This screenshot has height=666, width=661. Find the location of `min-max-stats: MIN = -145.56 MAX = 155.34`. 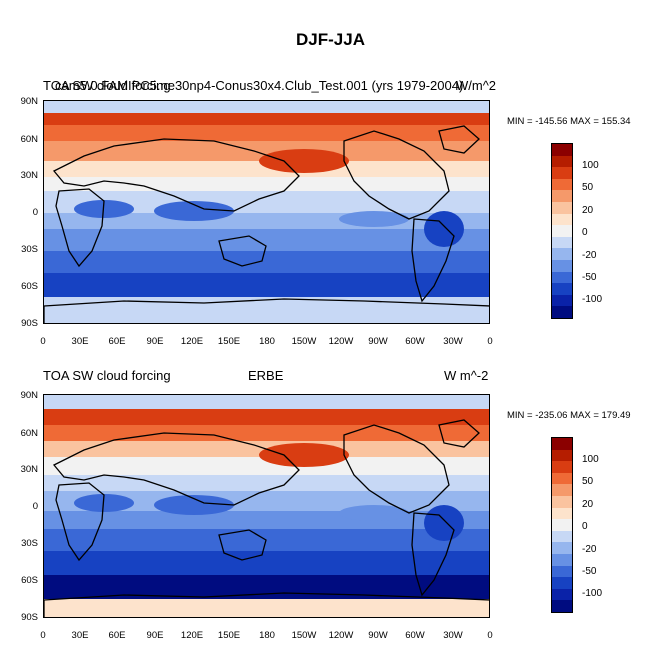

min-max-stats: MIN = -145.56 MAX = 155.34 is located at coordinates (569, 121).